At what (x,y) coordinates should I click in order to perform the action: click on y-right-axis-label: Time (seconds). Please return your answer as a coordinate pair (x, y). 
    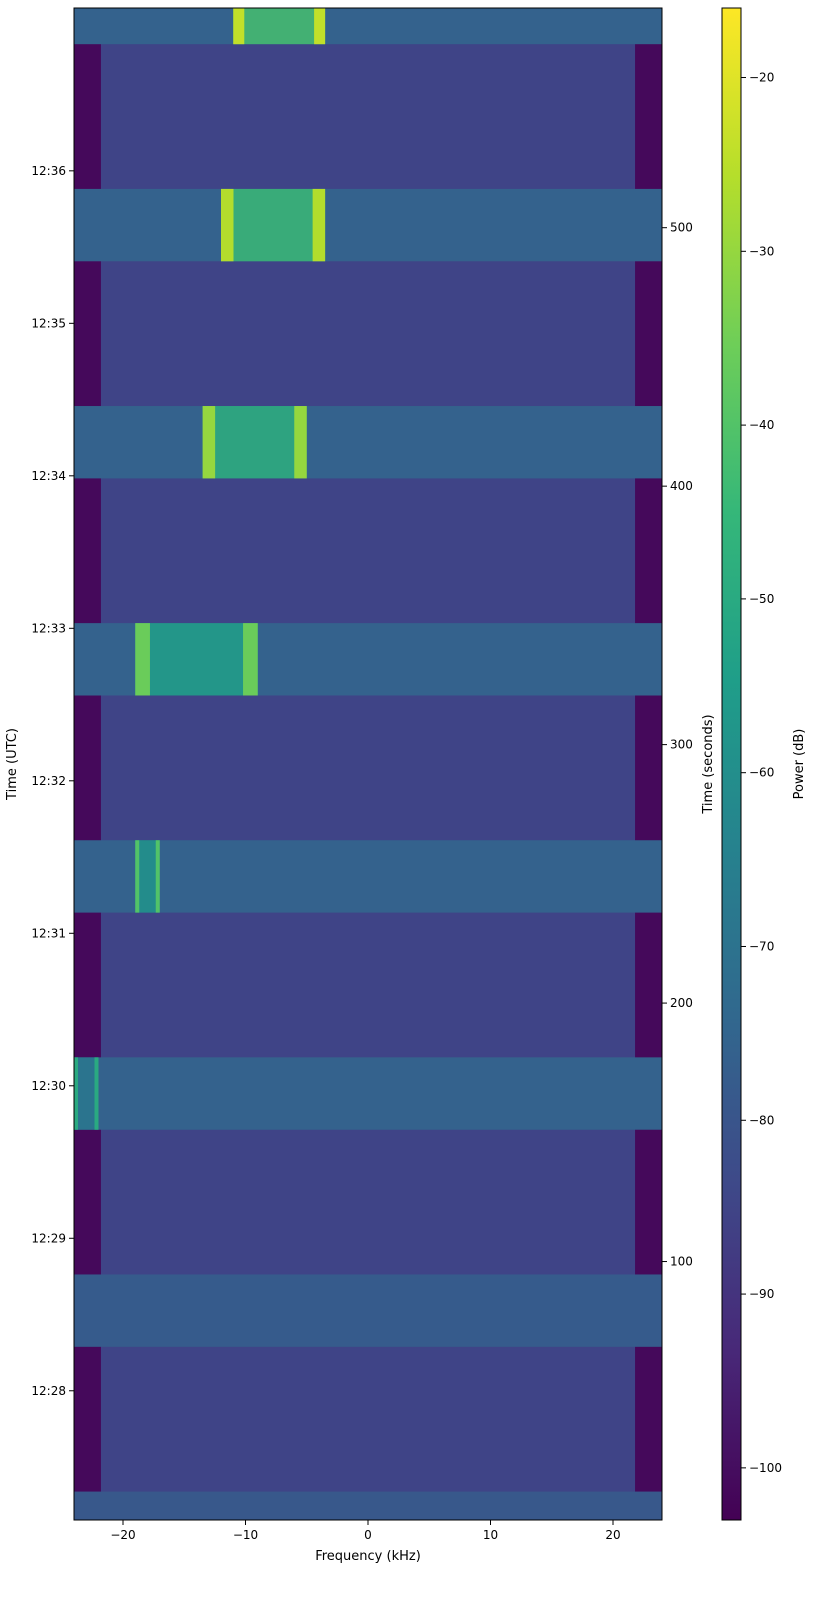
    Looking at the image, I should click on (708, 764).